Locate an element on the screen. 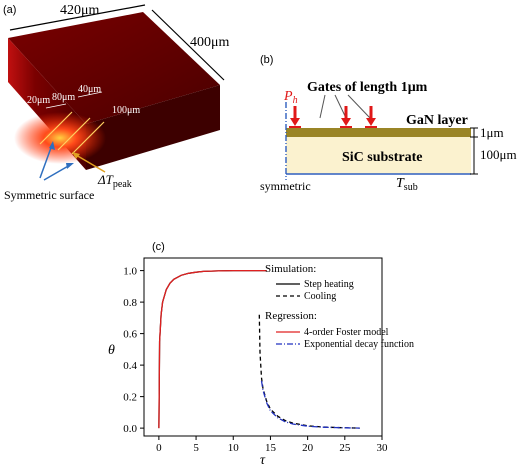 The image size is (520, 476). series-line-4-order-foster-model is located at coordinates (212, 349).